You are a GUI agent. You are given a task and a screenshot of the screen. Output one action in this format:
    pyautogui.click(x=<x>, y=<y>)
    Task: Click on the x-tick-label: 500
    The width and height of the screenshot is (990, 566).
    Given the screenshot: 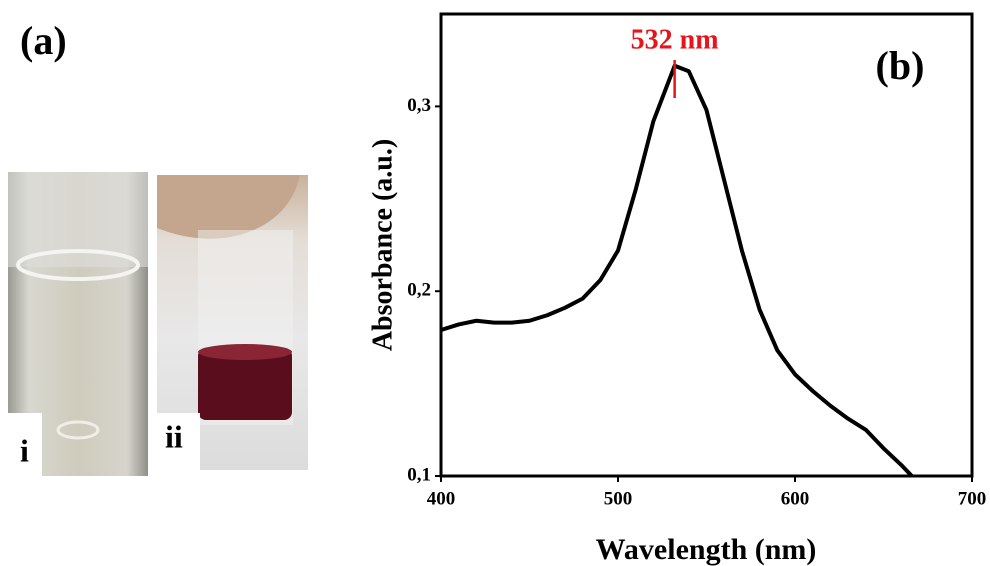 What is the action you would take?
    pyautogui.click(x=618, y=498)
    